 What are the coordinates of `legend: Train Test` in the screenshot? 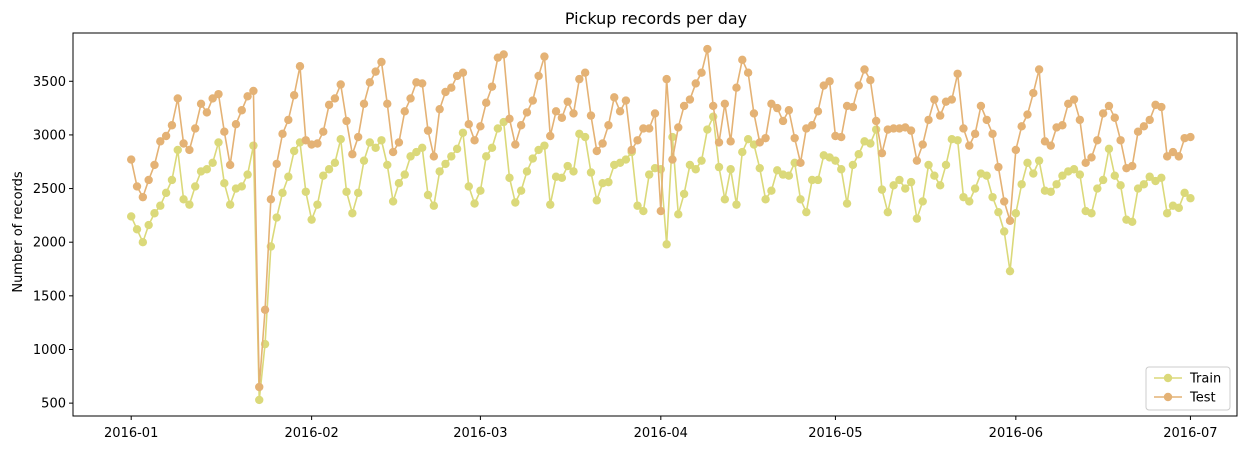 It's located at (1188, 388).